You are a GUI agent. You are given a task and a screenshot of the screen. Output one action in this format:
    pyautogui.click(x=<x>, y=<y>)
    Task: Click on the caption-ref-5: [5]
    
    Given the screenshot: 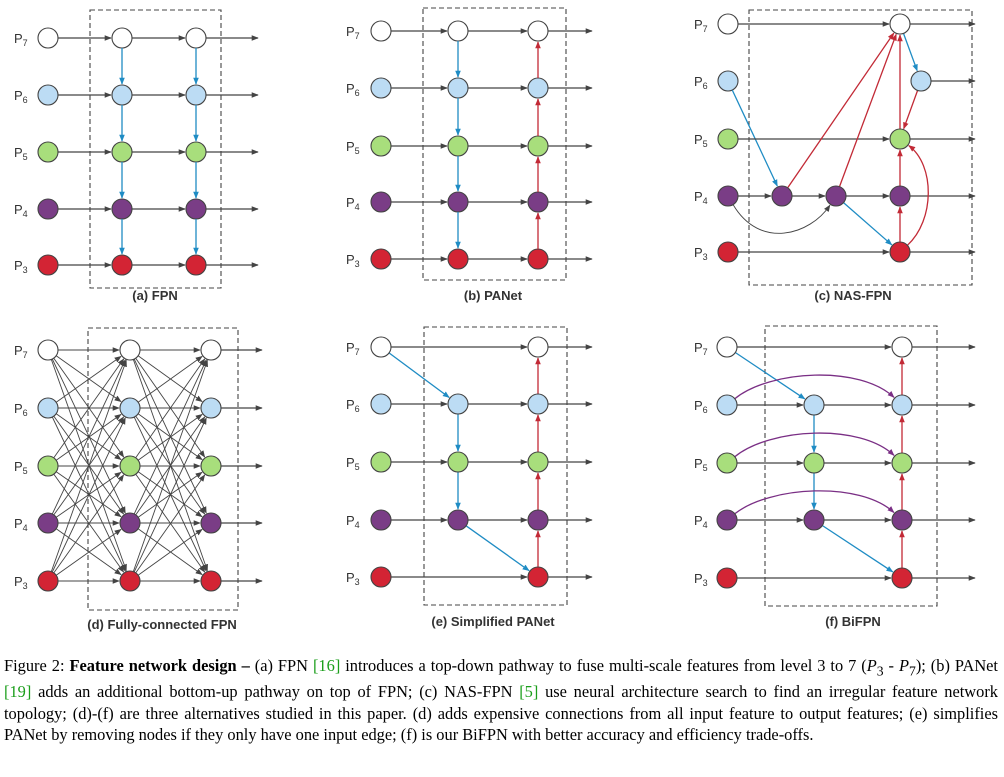 What is the action you would take?
    pyautogui.click(x=529, y=692)
    